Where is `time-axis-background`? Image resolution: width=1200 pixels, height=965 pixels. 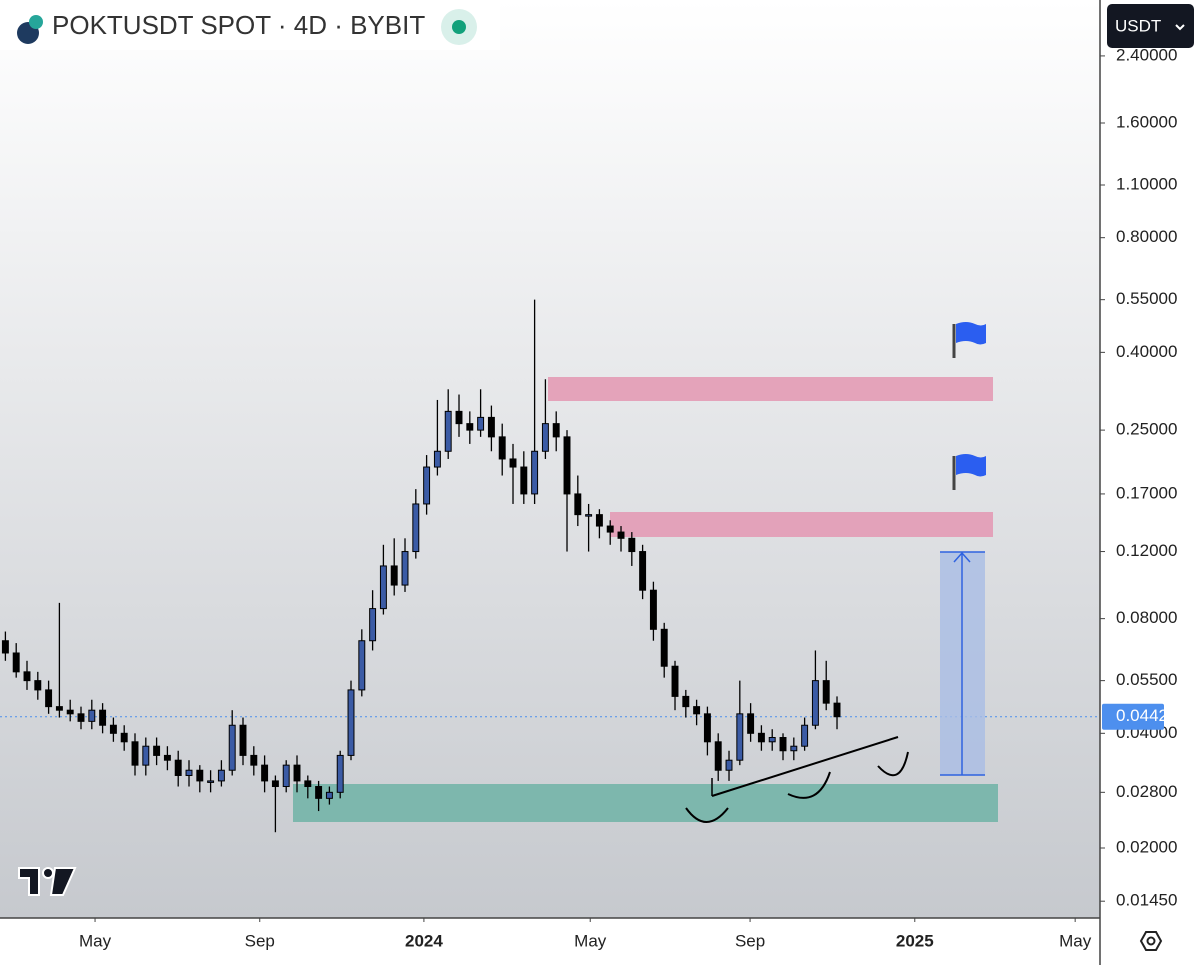
time-axis-background is located at coordinates (550, 941).